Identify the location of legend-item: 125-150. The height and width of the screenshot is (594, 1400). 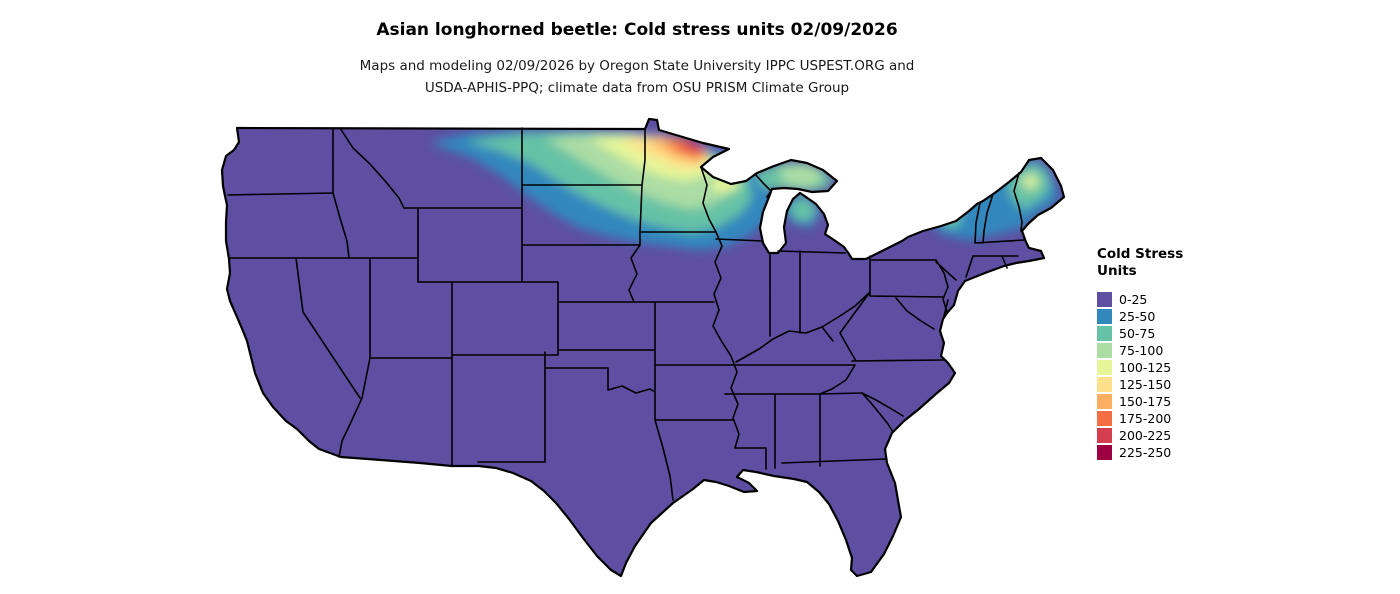
(1140, 384).